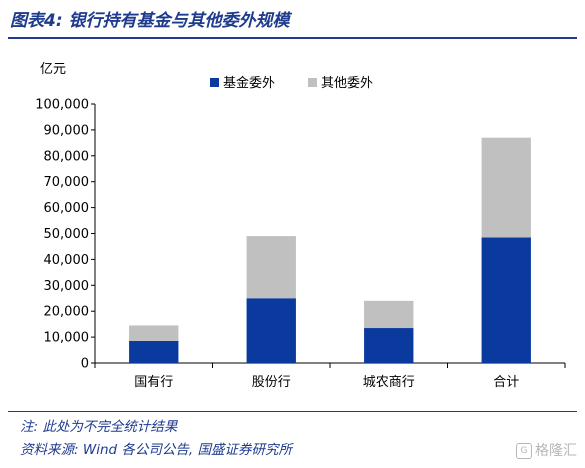 Image resolution: width=585 pixels, height=468 pixels. I want to click on footer-divider, so click(292, 411).